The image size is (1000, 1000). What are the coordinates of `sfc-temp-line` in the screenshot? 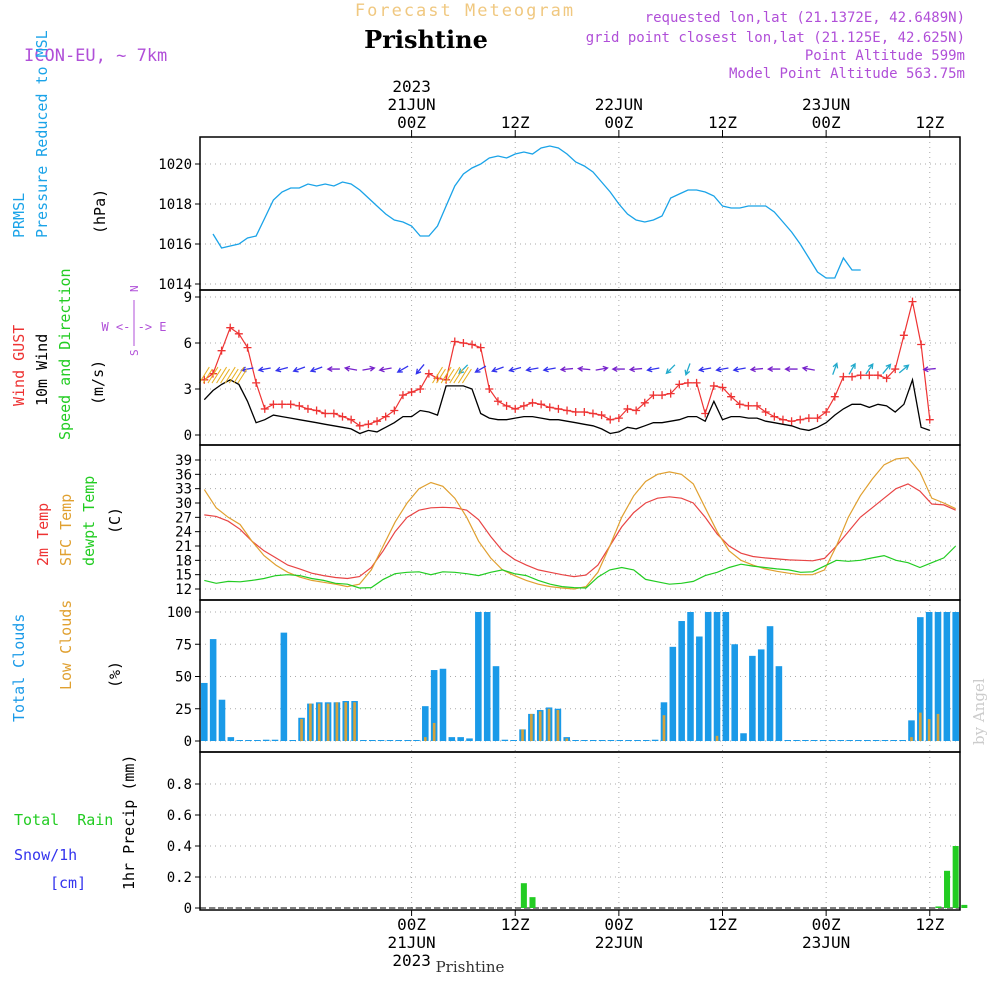 It's located at (579, 523).